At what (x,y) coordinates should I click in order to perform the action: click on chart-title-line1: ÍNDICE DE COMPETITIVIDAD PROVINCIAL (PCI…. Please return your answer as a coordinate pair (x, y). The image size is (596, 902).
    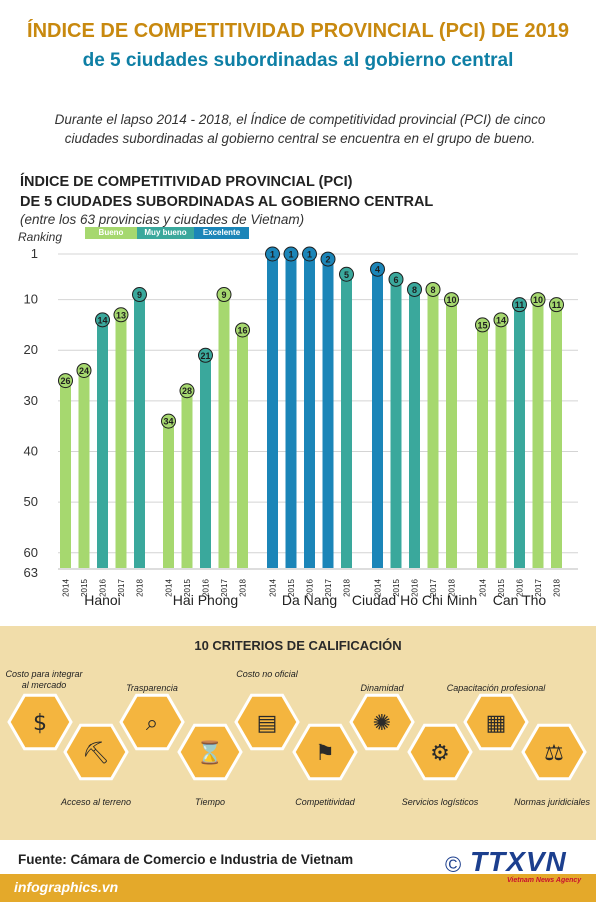
    Looking at the image, I should click on (186, 182).